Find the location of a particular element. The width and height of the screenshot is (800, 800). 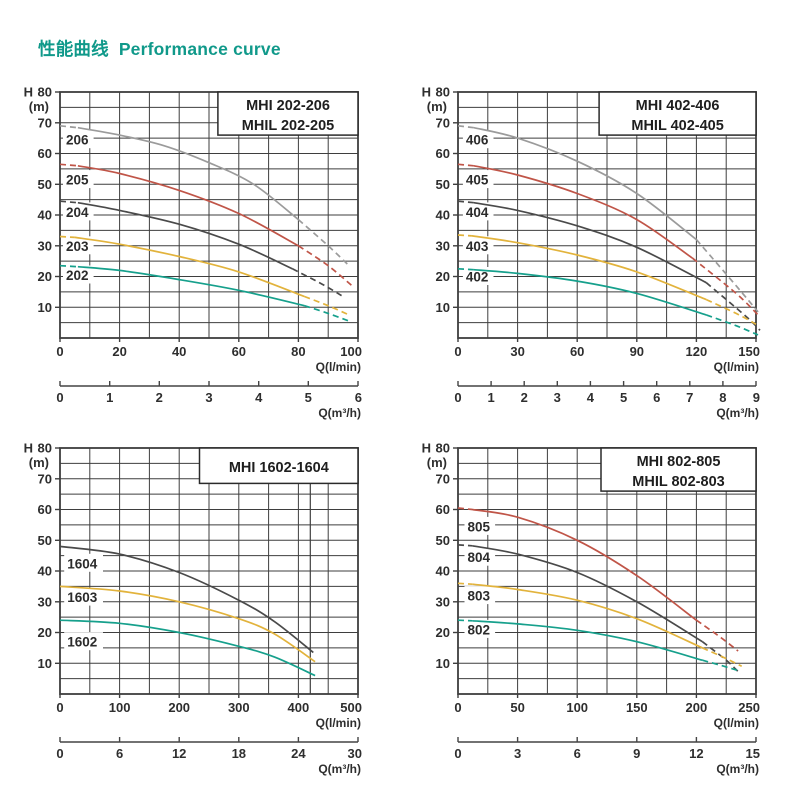

svg-text: 250 is located at coordinates (749, 707).